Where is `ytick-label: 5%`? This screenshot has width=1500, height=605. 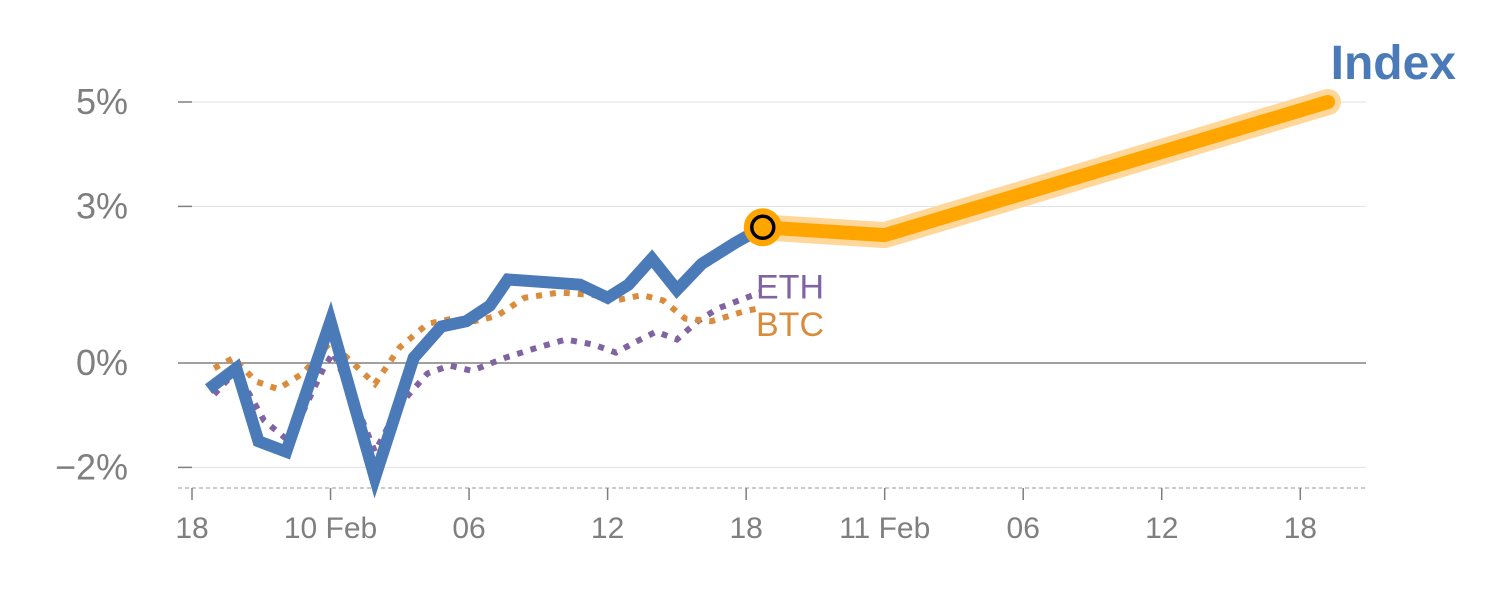 ytick-label: 5% is located at coordinates (102, 101).